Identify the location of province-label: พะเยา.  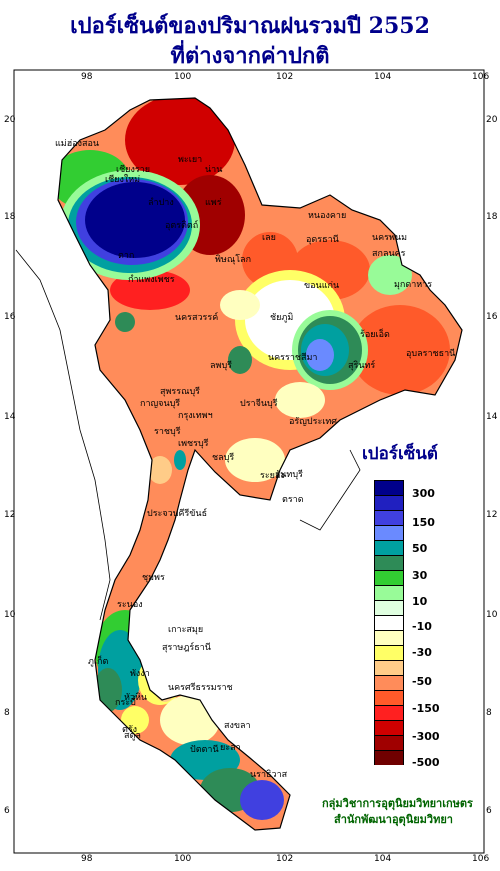
(190, 160).